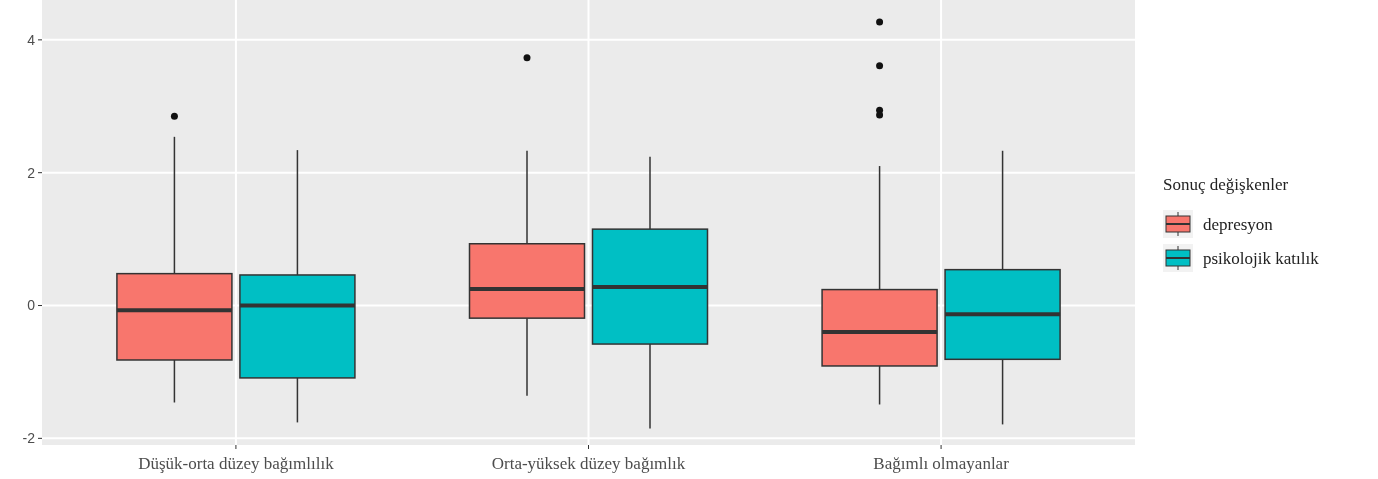  I want to click on y-tick-label: 4, so click(31, 39).